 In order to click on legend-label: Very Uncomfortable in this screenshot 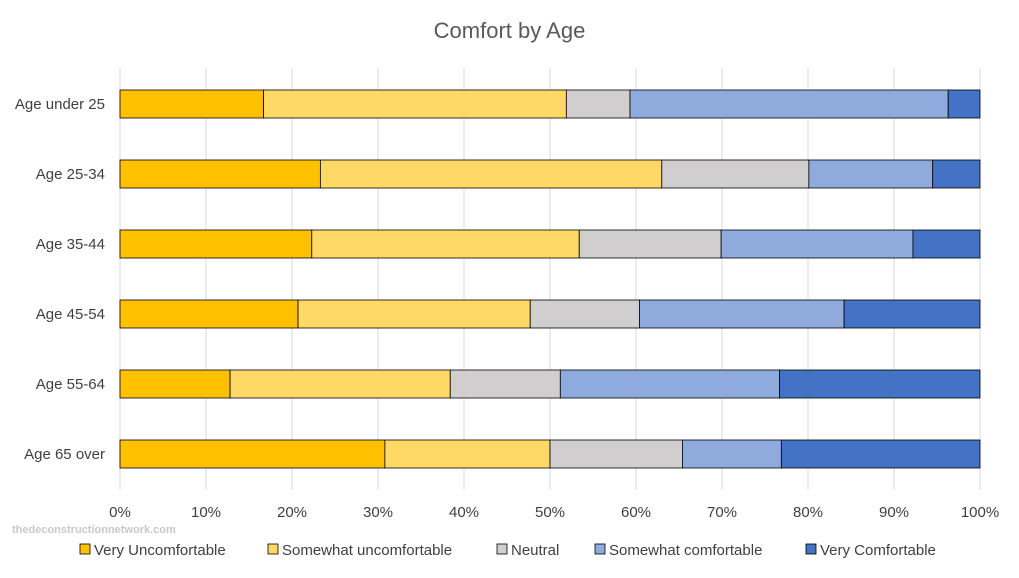, I will do `click(160, 550)`.